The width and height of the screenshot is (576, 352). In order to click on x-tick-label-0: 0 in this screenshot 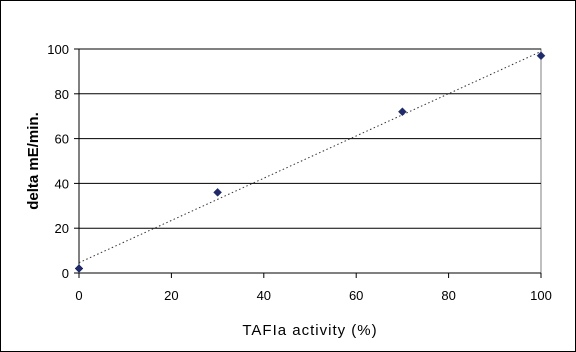, I will do `click(78, 295)`.